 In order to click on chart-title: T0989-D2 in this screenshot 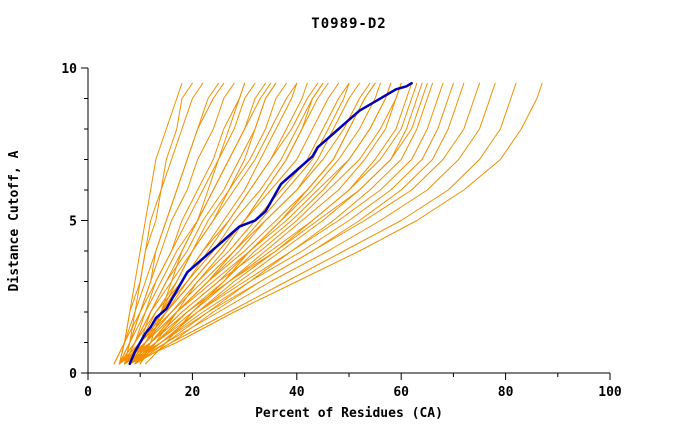, I will do `click(348, 24)`.